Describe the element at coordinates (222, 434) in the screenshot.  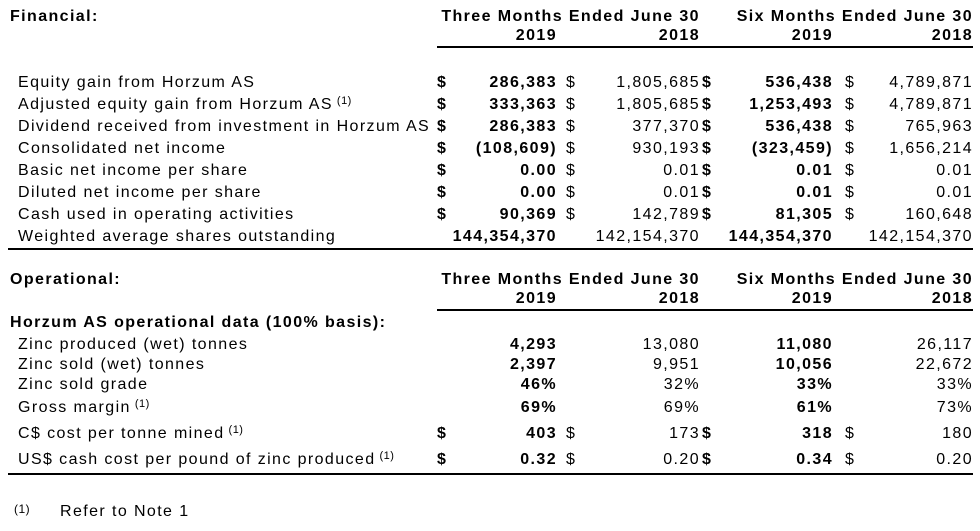
I see `row-label: C$ cost per tonne mined (1)` at that location.